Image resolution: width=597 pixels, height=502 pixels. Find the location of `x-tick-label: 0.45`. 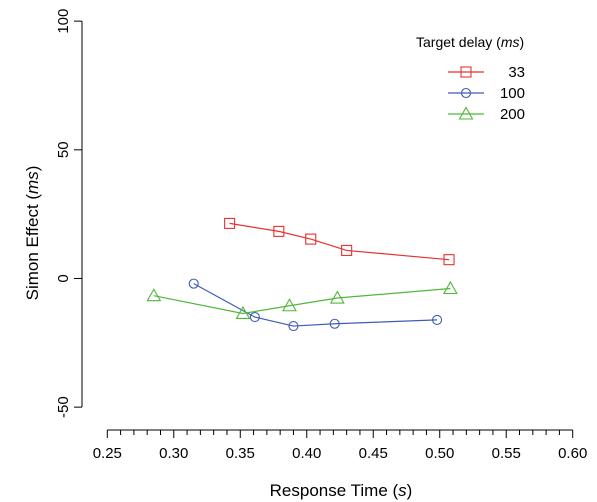

x-tick-label: 0.45 is located at coordinates (373, 453).